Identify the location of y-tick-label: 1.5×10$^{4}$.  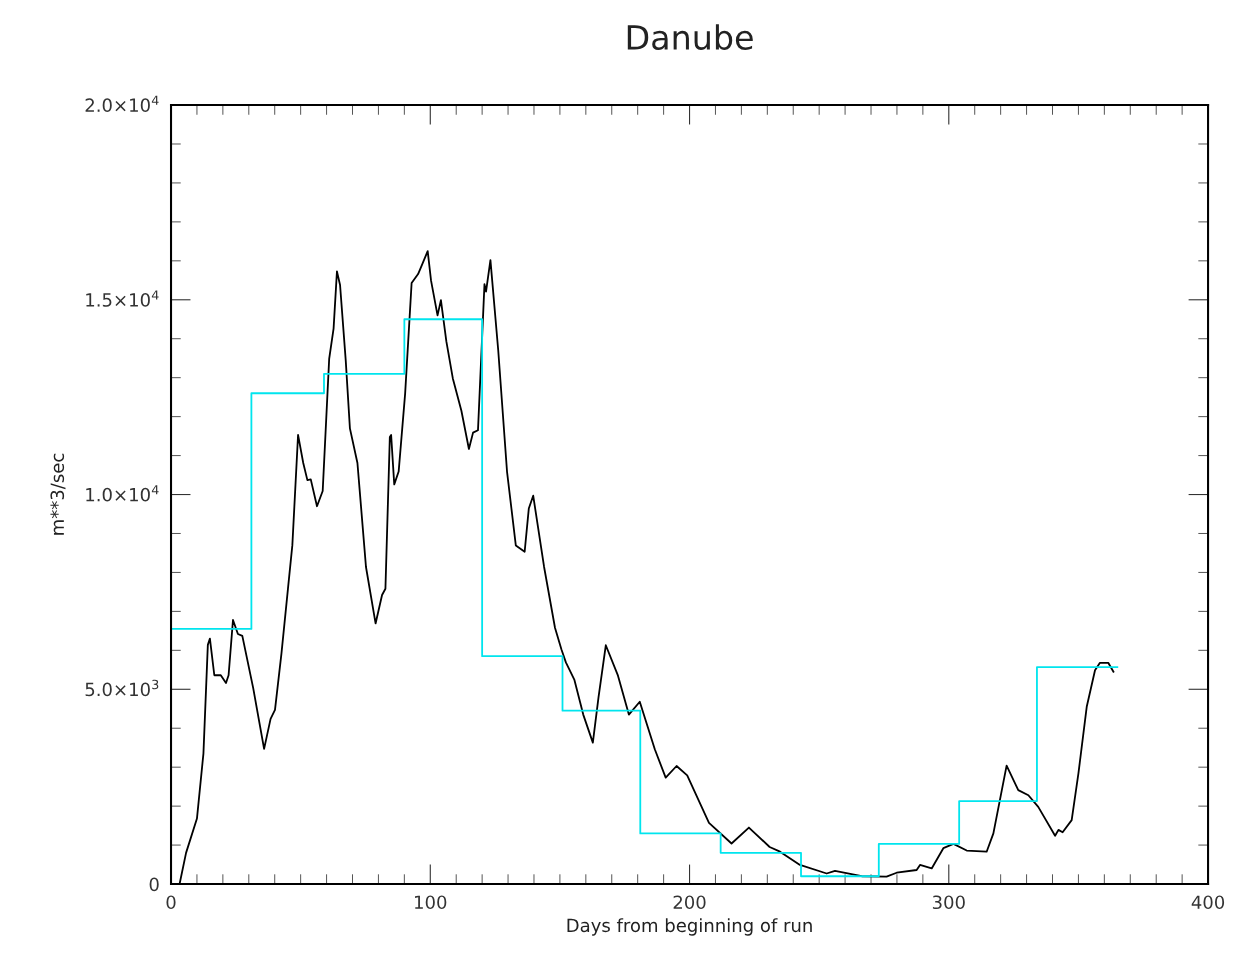
(122, 298).